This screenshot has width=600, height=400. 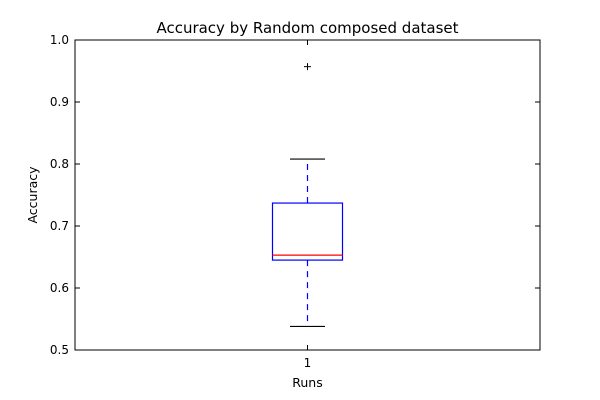 I want to click on box-series, so click(x=307, y=195).